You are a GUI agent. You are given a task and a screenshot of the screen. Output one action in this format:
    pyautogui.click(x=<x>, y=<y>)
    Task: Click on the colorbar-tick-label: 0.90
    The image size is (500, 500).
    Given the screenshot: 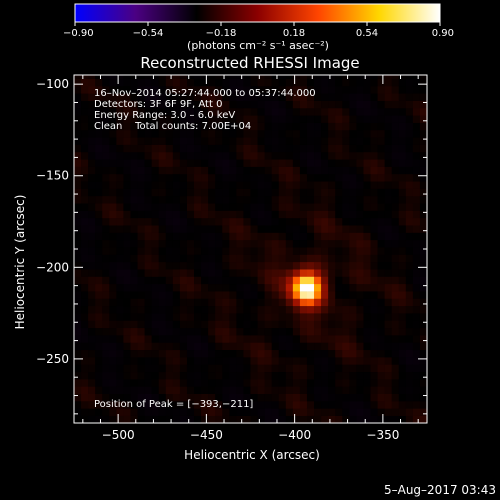 What is the action you would take?
    pyautogui.click(x=443, y=33)
    